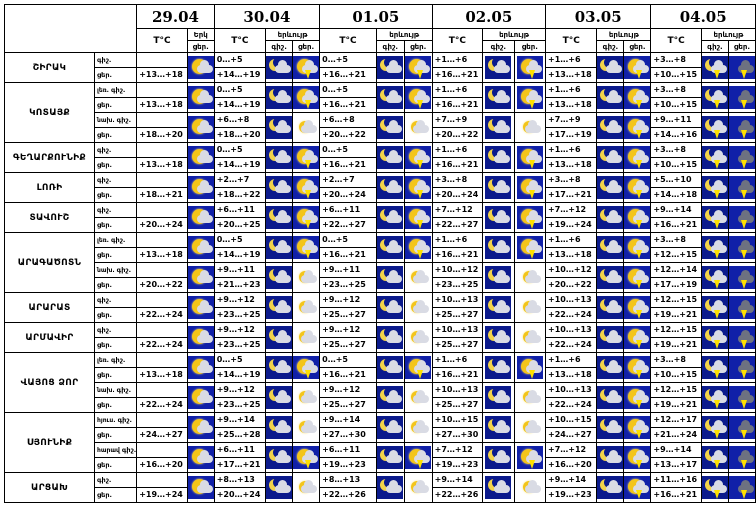 This screenshot has width=756, height=511. I want to click on temp-cell: +10…+12, so click(571, 270).